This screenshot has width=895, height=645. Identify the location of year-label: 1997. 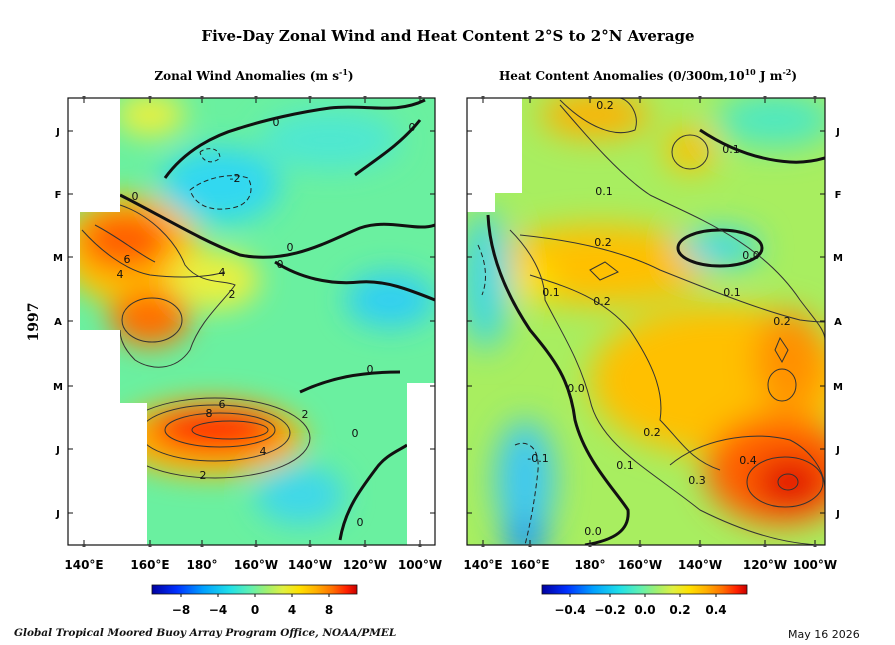
(34, 322).